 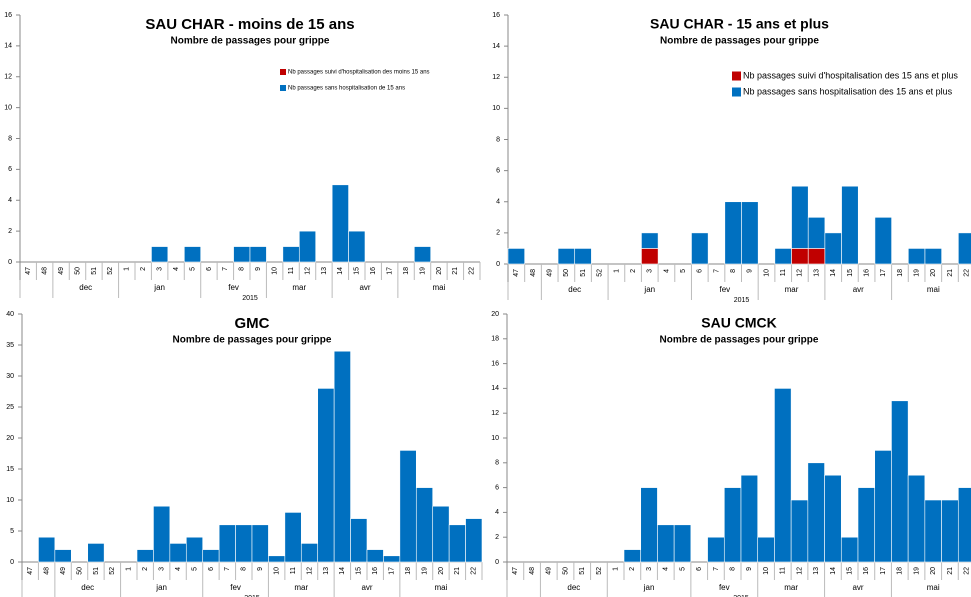 I want to click on y-tick-label: 10, so click(x=496, y=108).